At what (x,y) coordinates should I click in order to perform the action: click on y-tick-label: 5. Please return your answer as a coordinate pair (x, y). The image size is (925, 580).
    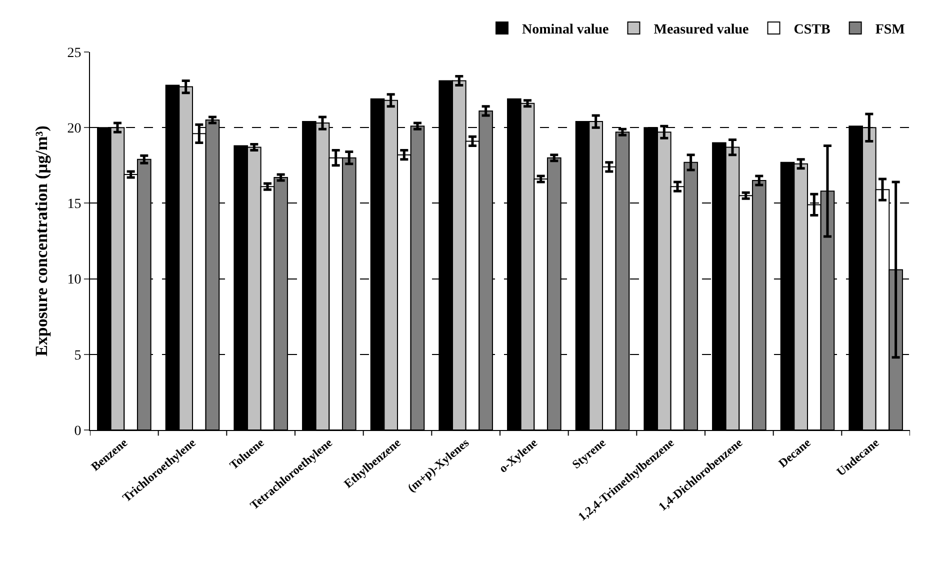
    Looking at the image, I should click on (78, 356).